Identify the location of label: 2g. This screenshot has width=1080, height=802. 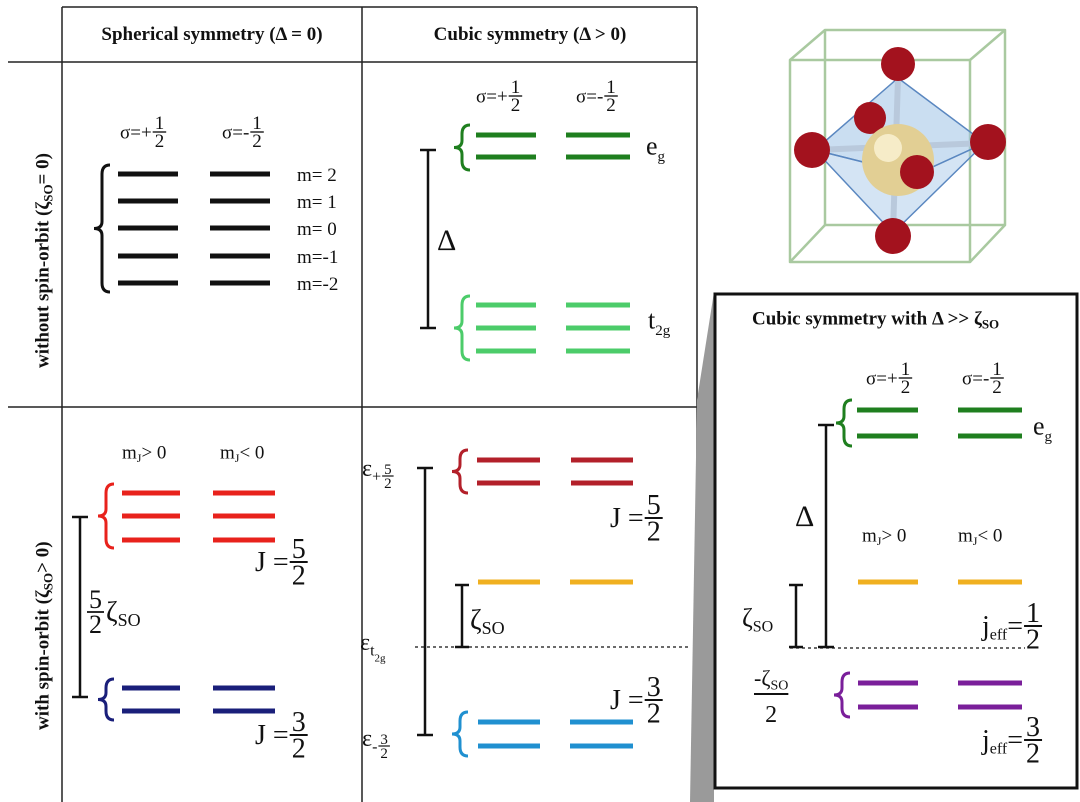
(663, 331).